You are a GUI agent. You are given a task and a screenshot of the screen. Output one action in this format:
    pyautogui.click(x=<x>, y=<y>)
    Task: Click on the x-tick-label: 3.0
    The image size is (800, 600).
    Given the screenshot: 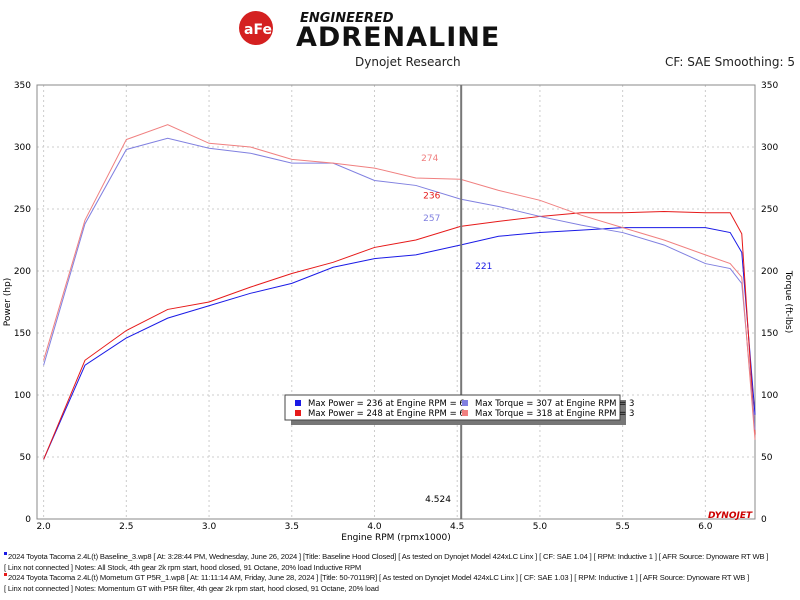 What is the action you would take?
    pyautogui.click(x=209, y=527)
    